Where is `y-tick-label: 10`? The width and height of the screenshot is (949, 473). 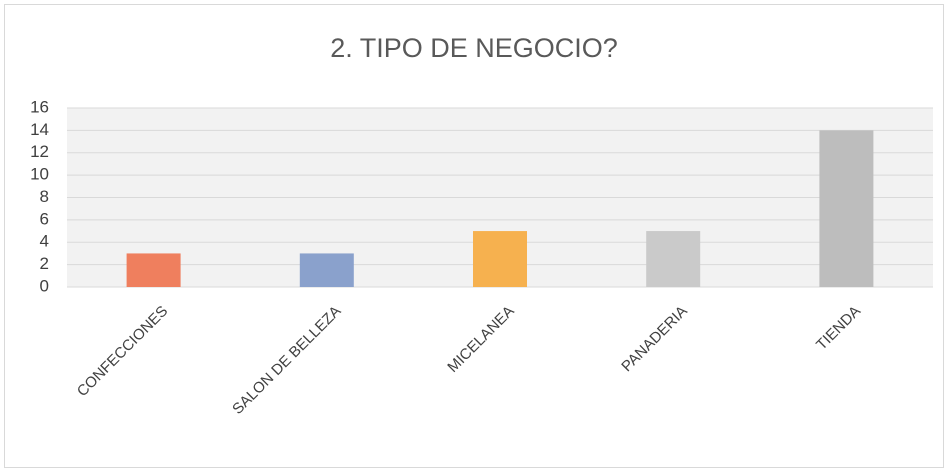
y-tick-label: 10 is located at coordinates (39, 174).